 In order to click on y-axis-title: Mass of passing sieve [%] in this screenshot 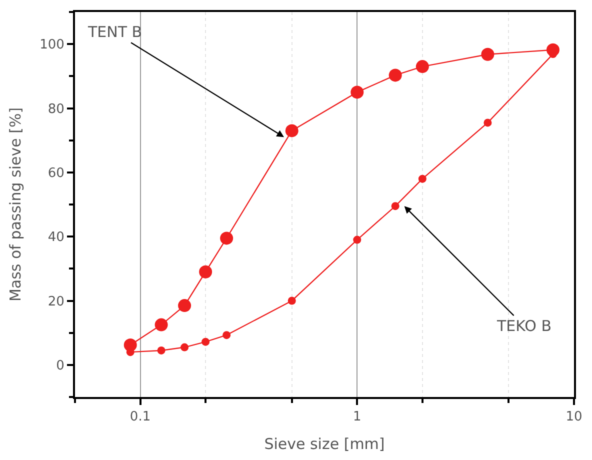, I will do `click(15, 204)`.